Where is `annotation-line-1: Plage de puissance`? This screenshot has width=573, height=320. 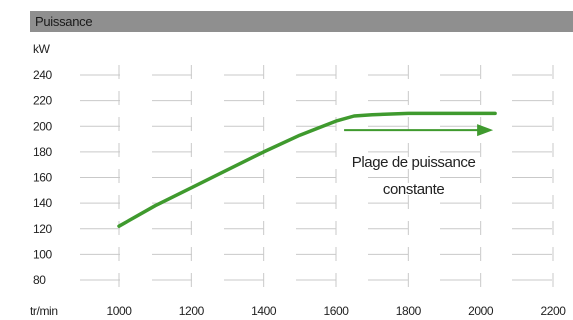 annotation-line-1: Plage de puissance is located at coordinates (414, 162).